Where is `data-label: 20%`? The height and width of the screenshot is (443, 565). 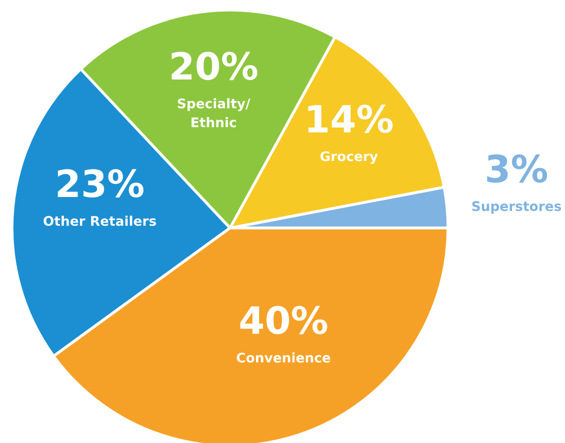 data-label: 20% is located at coordinates (215, 66).